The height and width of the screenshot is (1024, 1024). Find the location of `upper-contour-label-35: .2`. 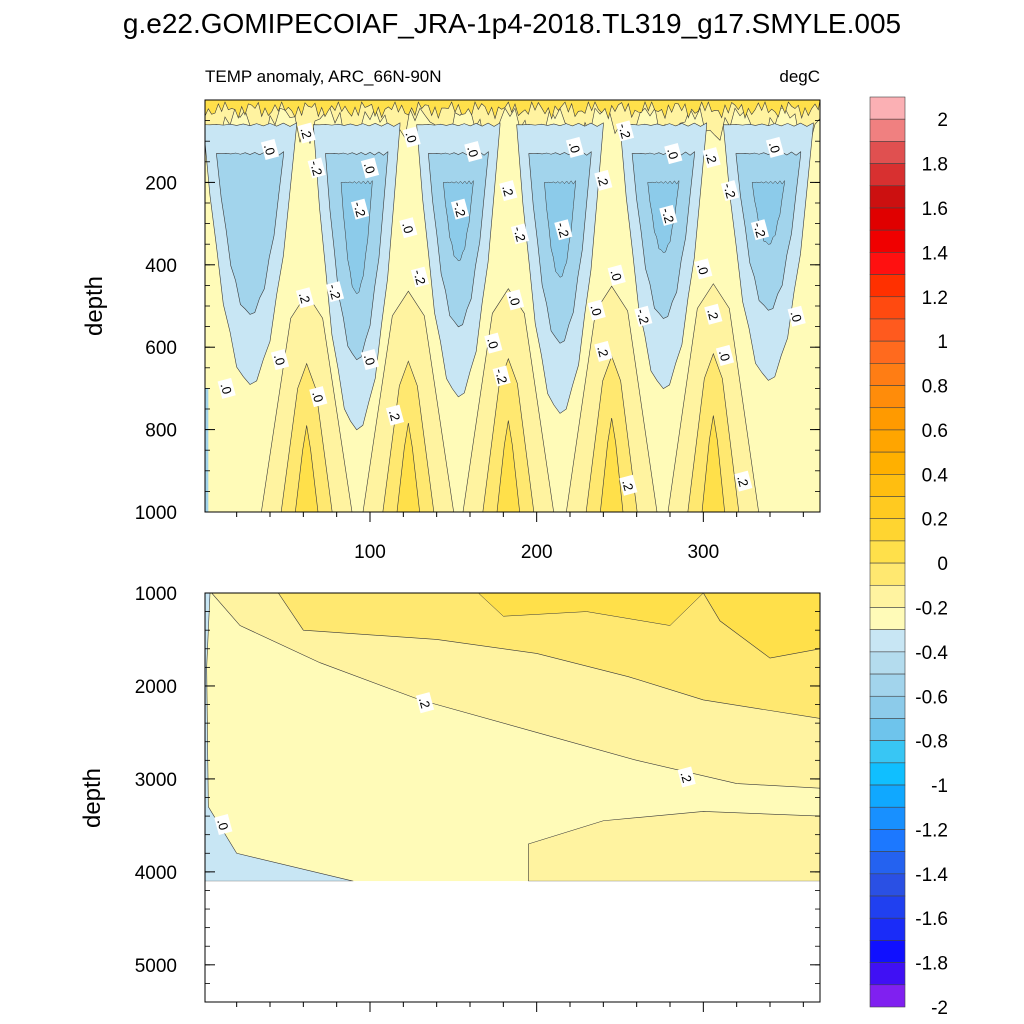

upper-contour-label-35: .2 is located at coordinates (603, 351).